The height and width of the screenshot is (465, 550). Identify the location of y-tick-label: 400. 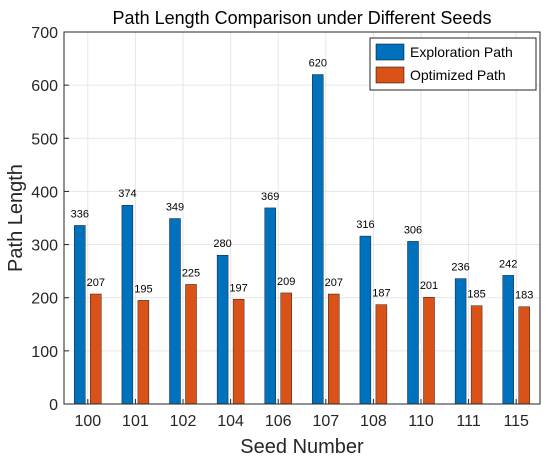
(44, 192).